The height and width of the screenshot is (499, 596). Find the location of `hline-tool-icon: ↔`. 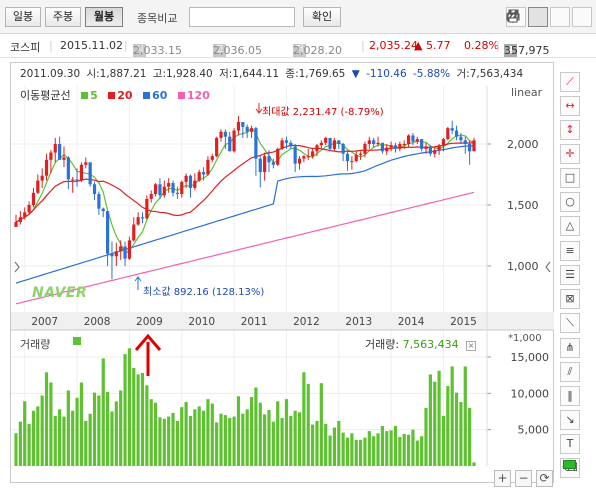

hline-tool-icon: ↔ is located at coordinates (570, 106).